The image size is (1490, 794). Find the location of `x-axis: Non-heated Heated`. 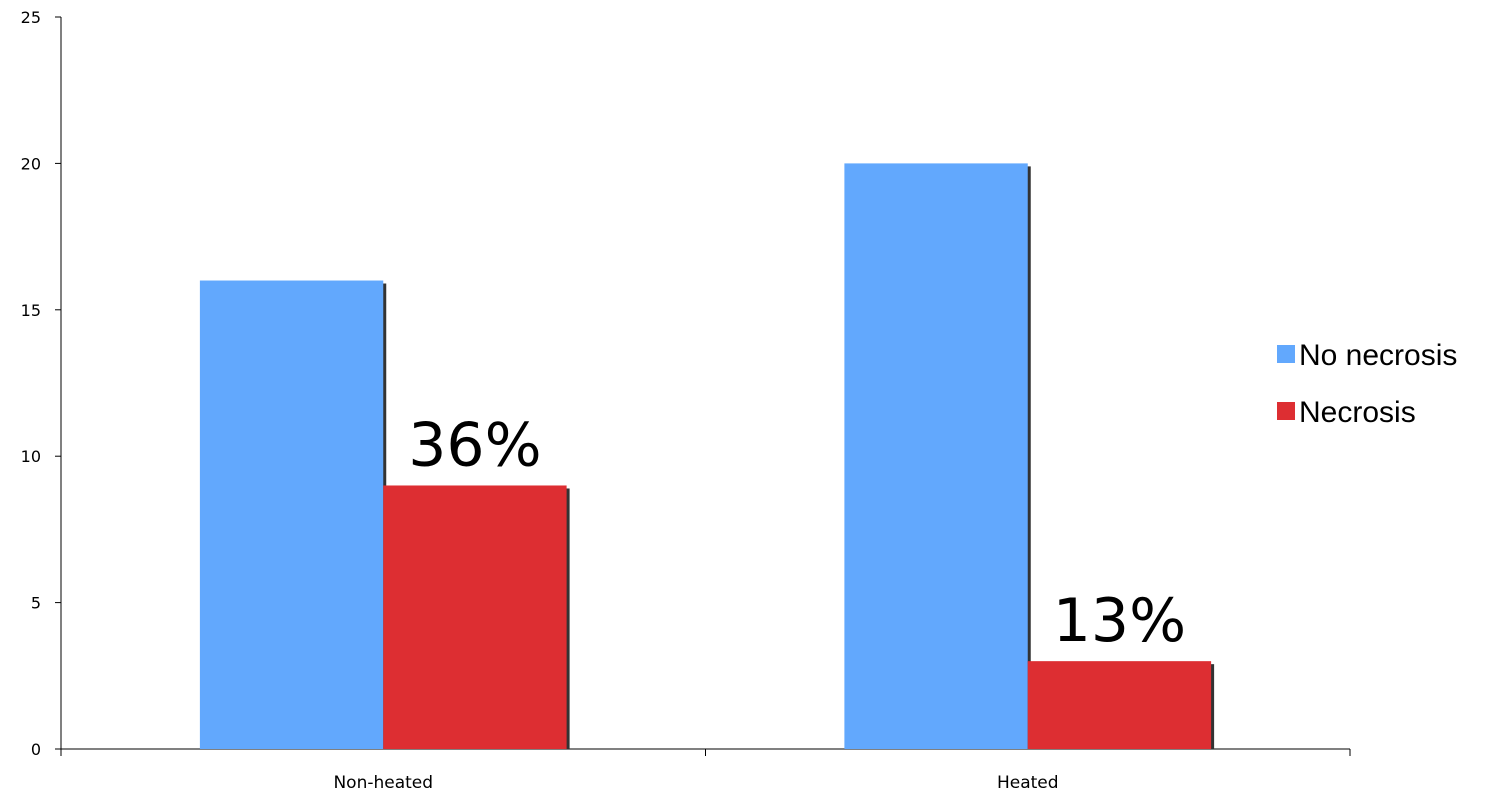

x-axis: Non-heated Heated is located at coordinates (705, 770).